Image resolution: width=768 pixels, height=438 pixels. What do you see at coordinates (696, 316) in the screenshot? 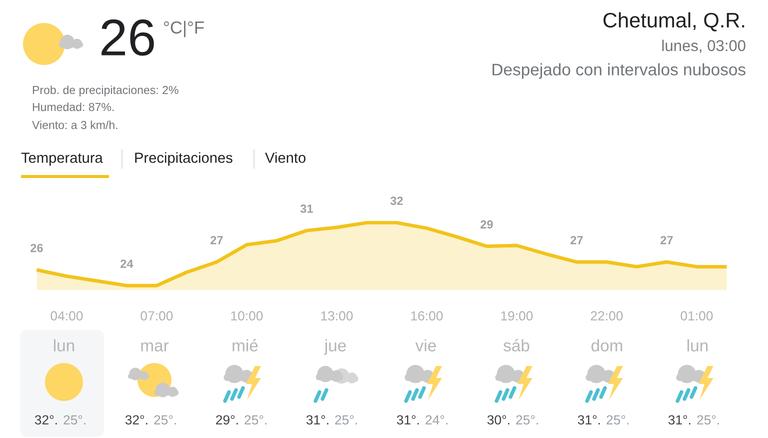
I see `x-tick-label: 01:00` at bounding box center [696, 316].